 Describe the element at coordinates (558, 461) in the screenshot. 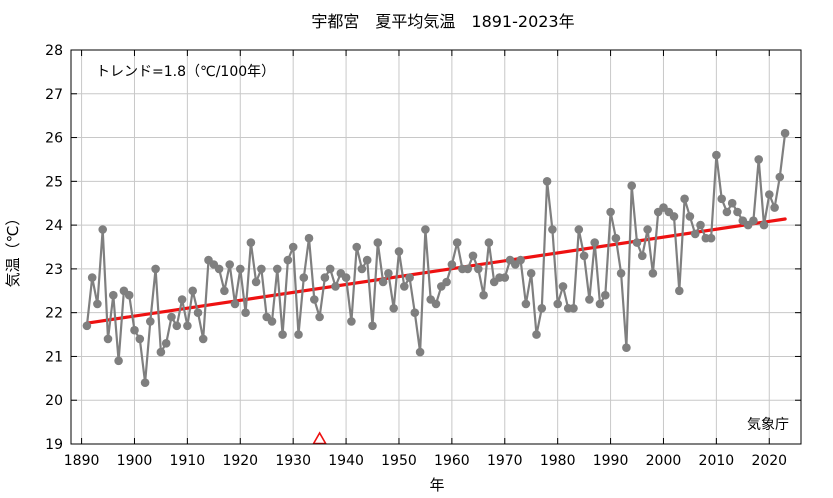

I see `x-tick-label: 1980` at that location.